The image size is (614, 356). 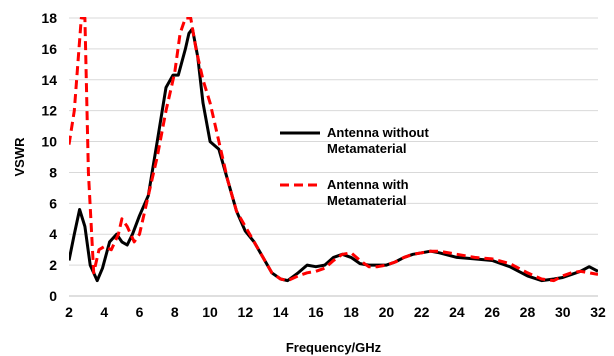 What do you see at coordinates (49, 49) in the screenshot?
I see `y-tick-label-8: 16` at bounding box center [49, 49].